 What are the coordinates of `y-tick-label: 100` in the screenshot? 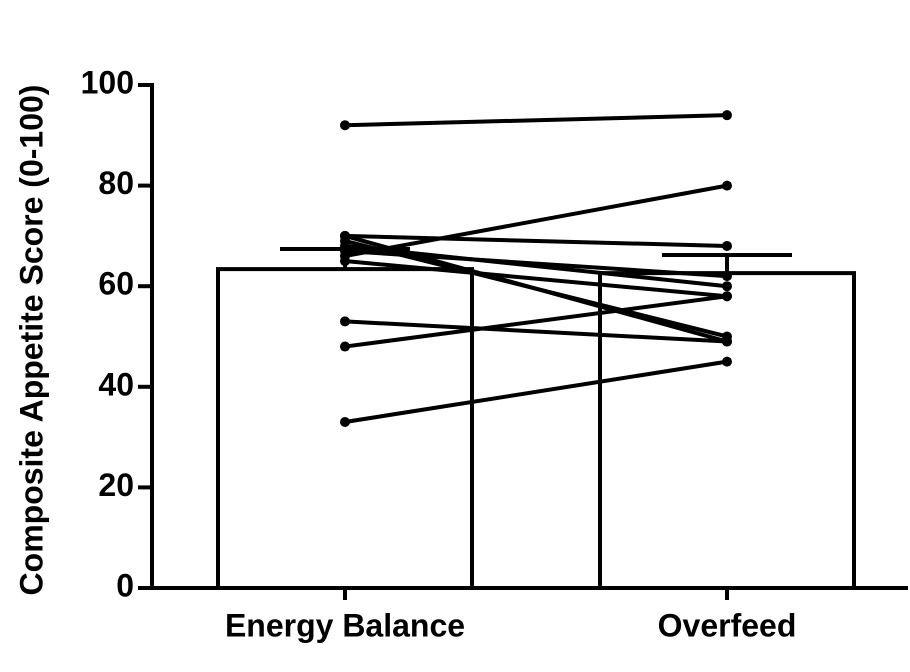 It's located at (107, 82).